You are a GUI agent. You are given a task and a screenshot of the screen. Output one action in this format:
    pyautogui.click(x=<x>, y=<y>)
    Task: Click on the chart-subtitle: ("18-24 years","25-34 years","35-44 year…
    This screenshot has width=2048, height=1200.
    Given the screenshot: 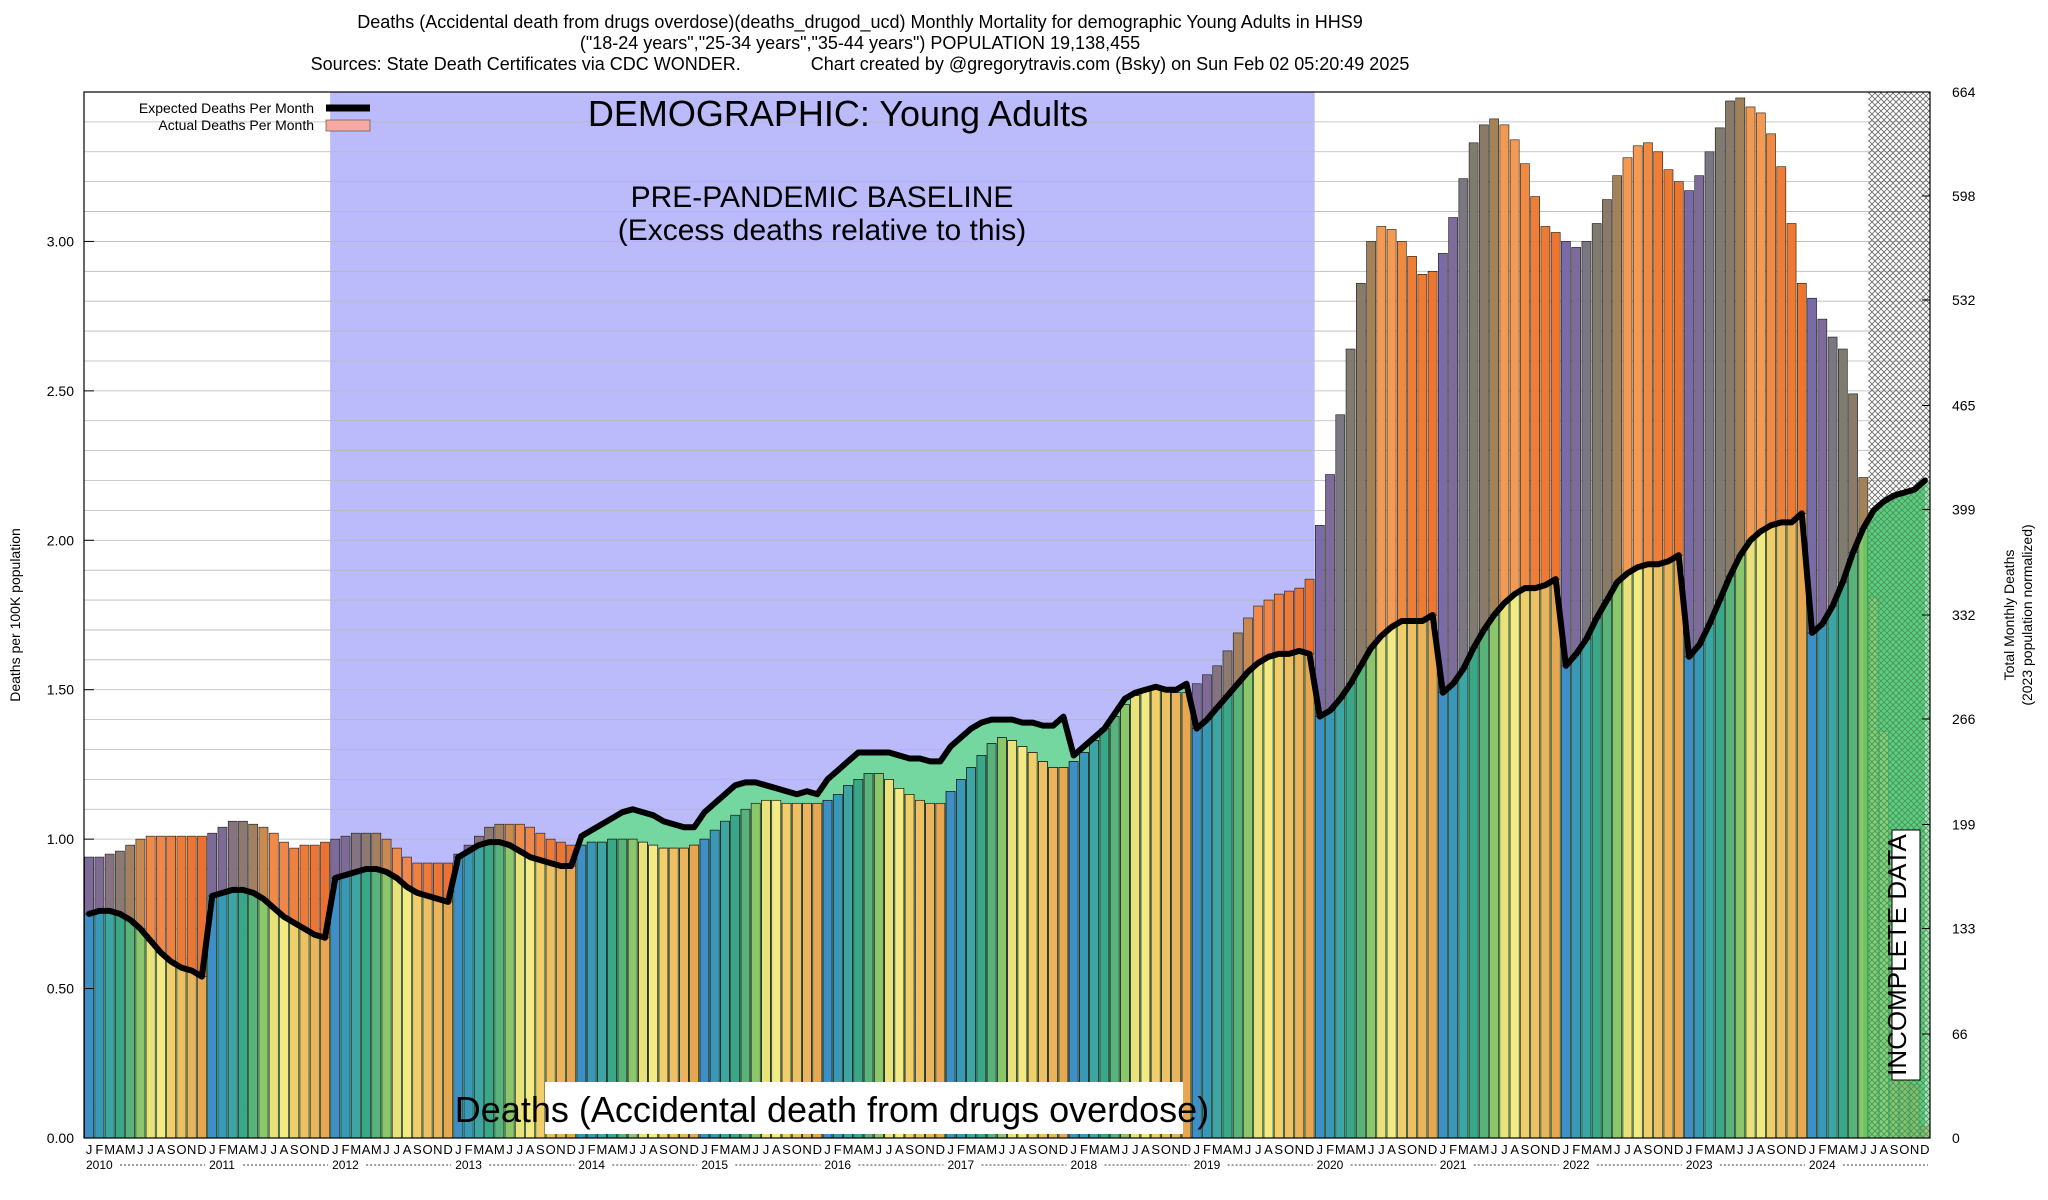 What is the action you would take?
    pyautogui.click(x=860, y=43)
    